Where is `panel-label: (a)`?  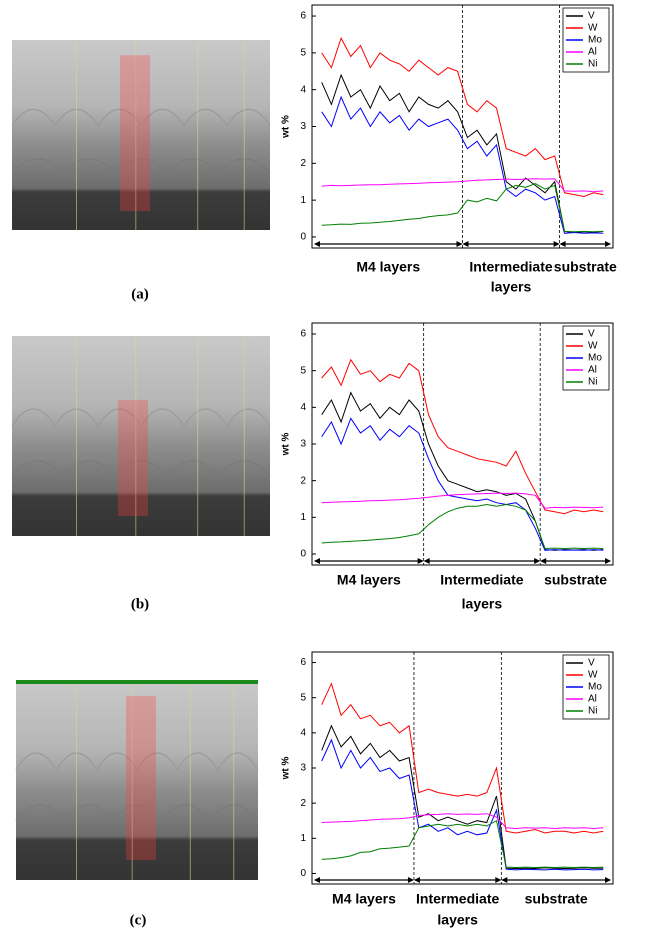
panel-label: (a) is located at coordinates (140, 294).